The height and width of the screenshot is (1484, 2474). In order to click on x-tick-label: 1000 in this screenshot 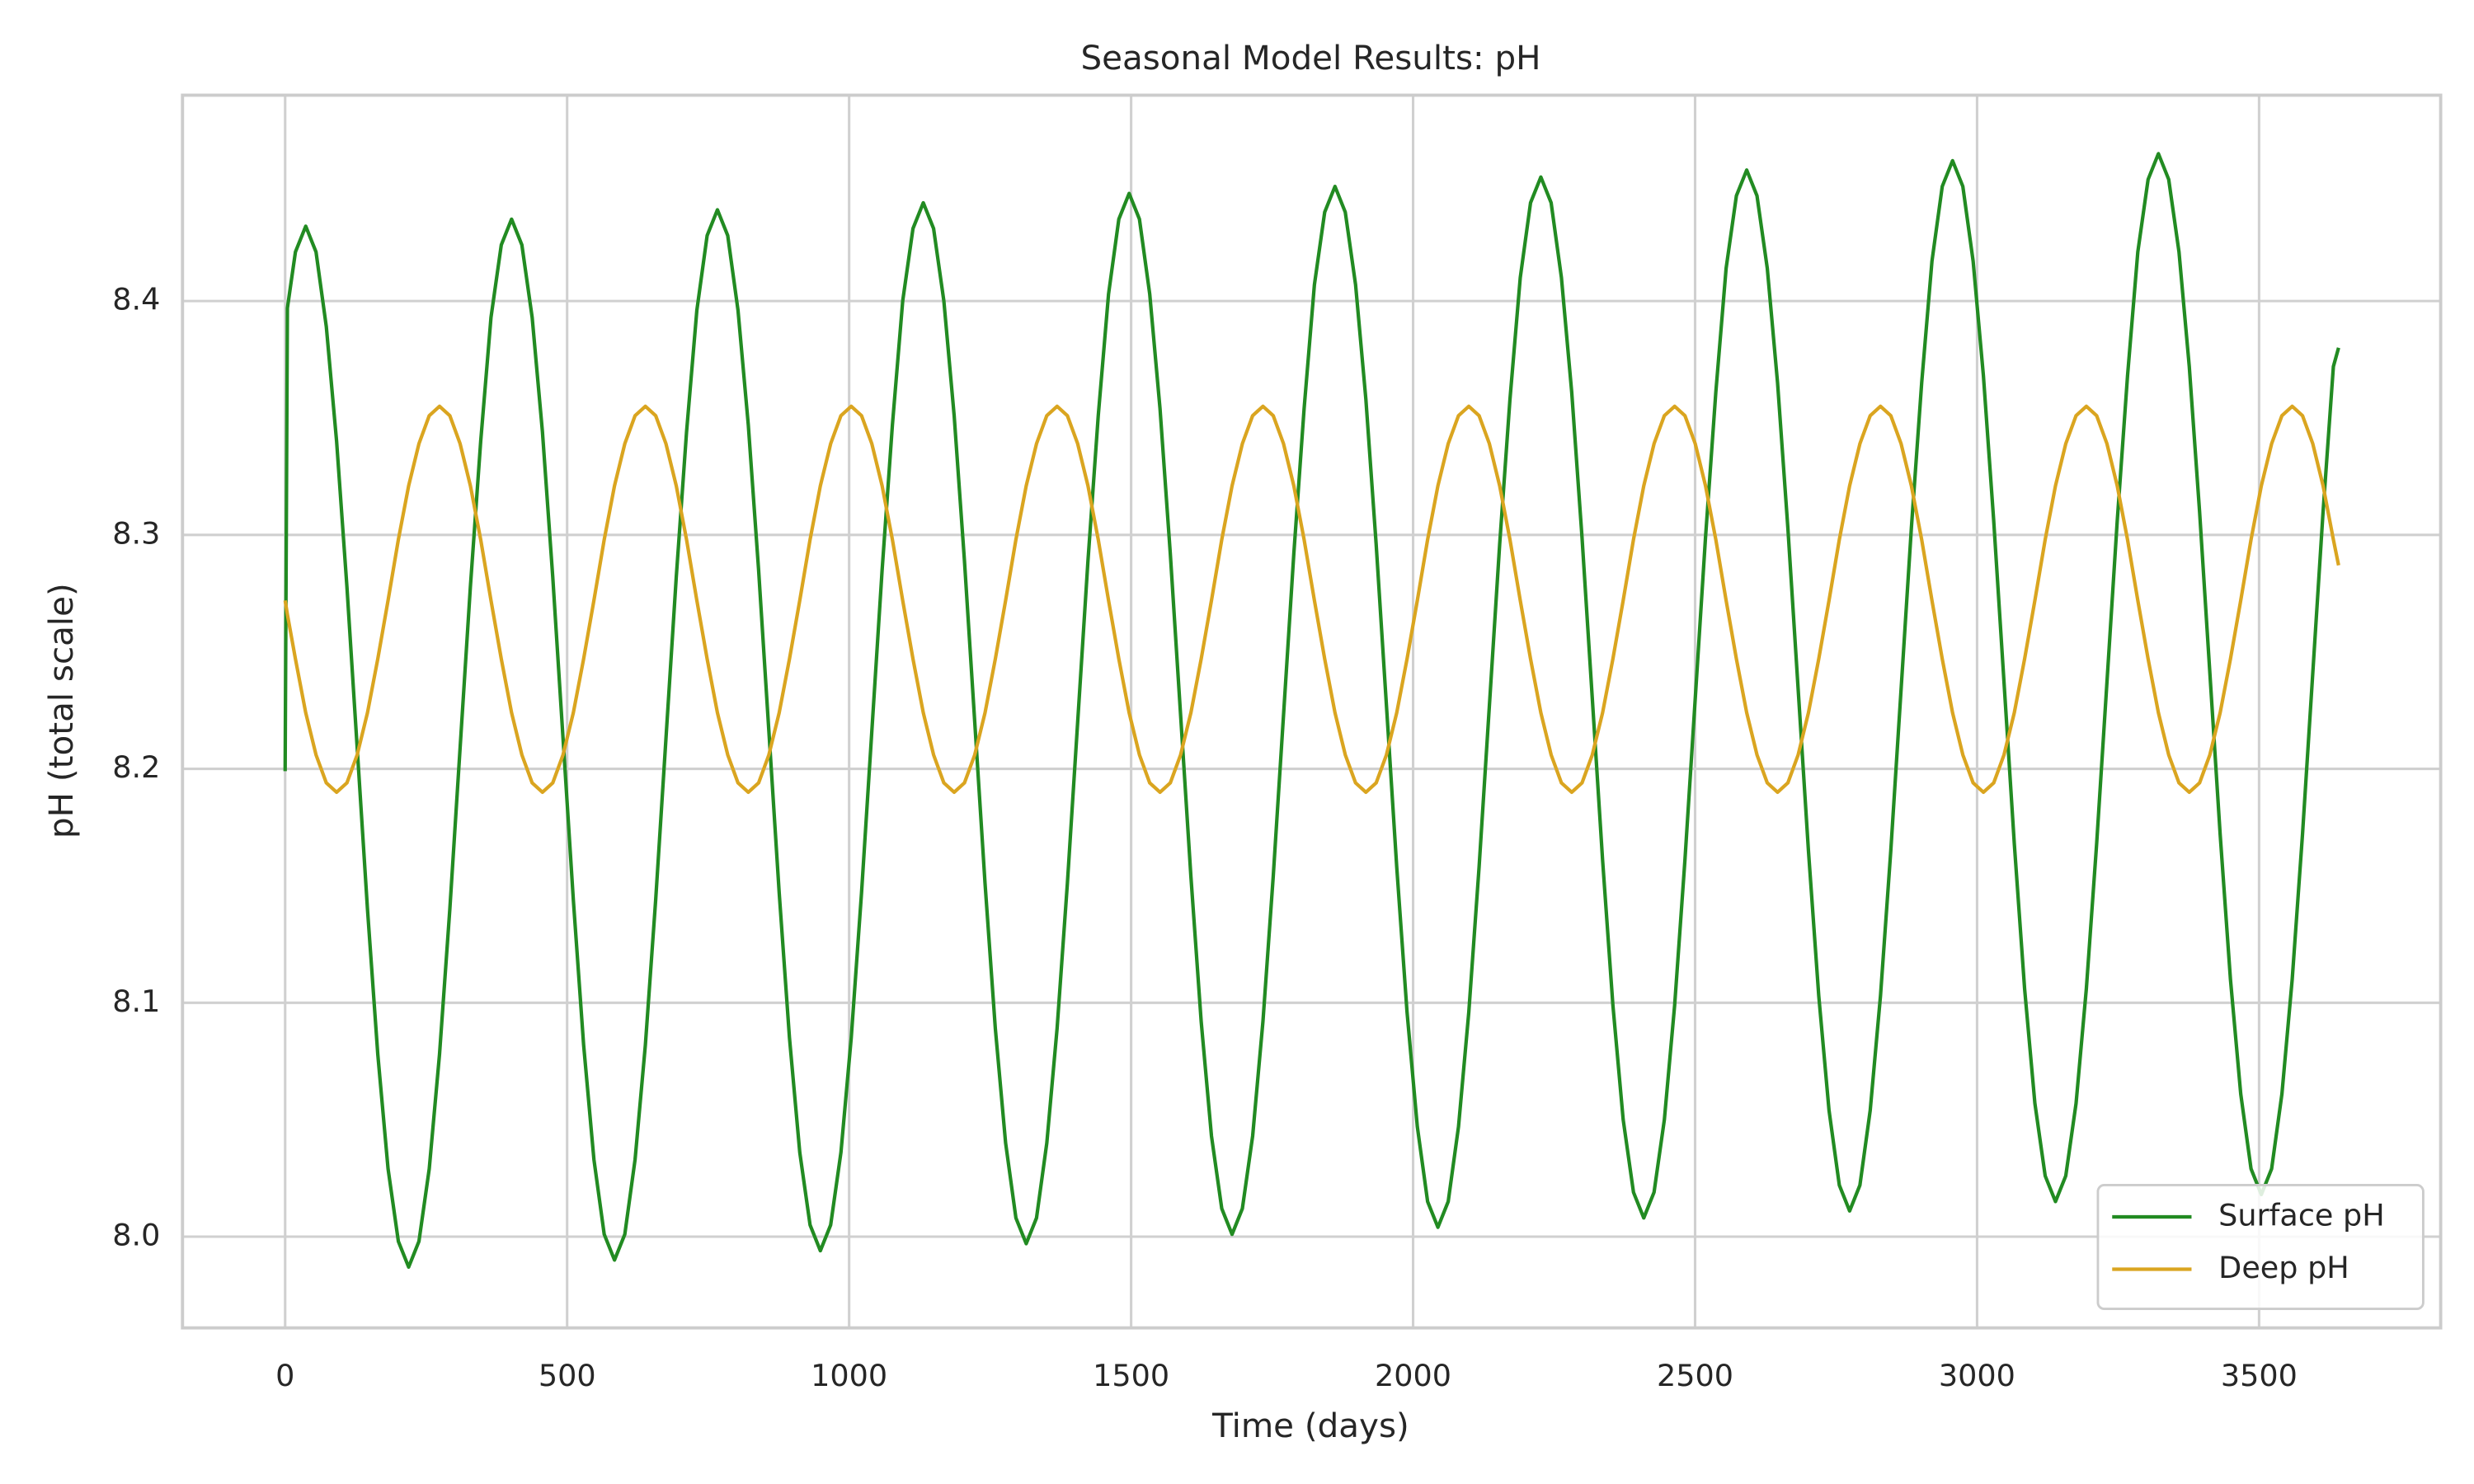, I will do `click(849, 1375)`.